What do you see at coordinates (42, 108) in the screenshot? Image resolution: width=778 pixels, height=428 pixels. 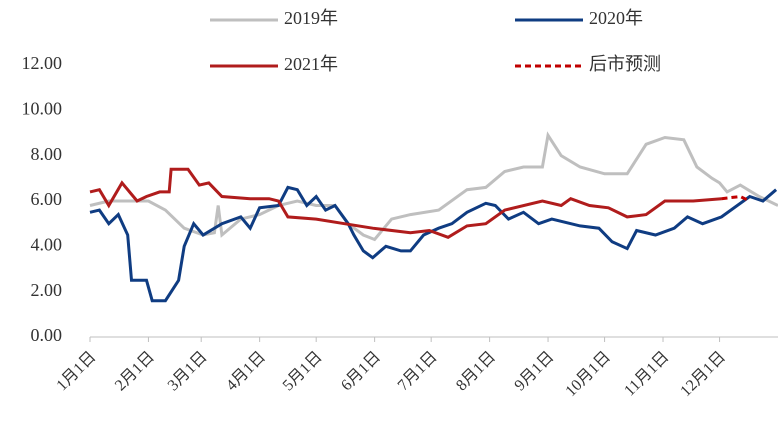 I see `y-tick-label: 10.00` at bounding box center [42, 108].